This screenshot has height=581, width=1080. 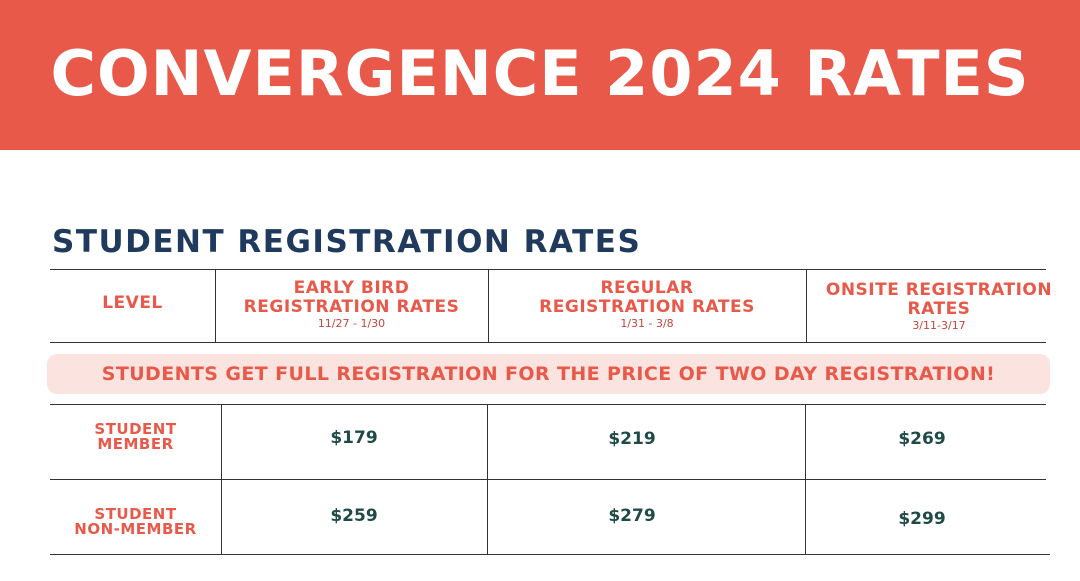 I want to click on section-title: STUDENT REGISTRATION RATES, so click(x=347, y=242).